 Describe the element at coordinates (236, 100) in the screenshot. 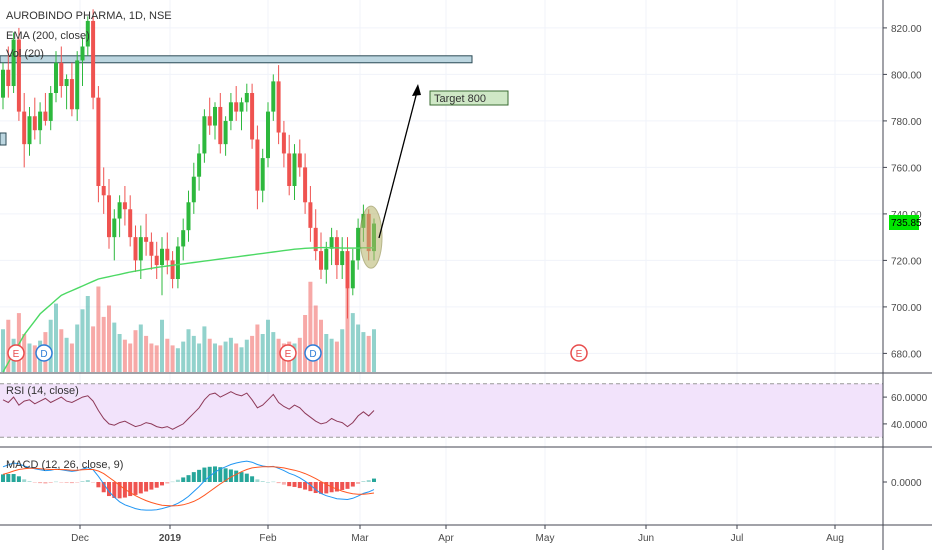

I see `resistance-zone` at that location.